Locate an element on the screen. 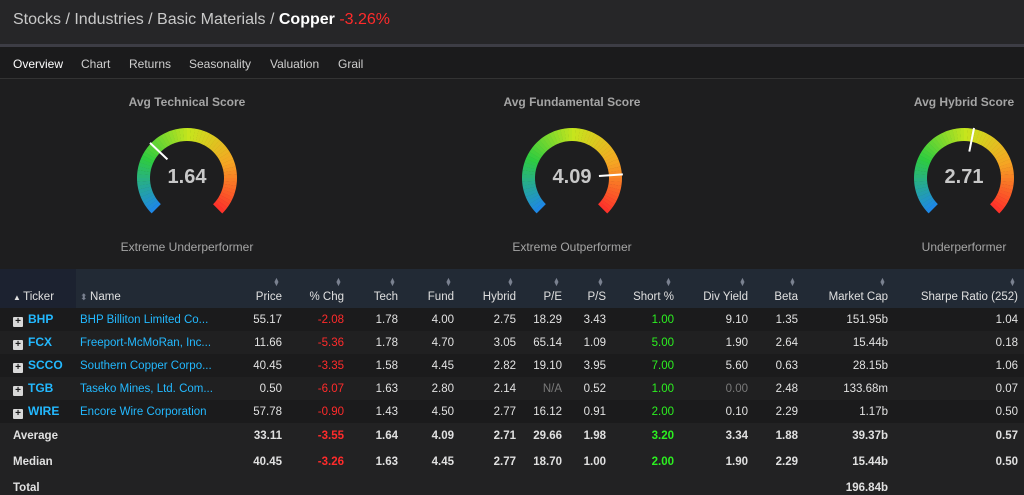 This screenshot has height=495, width=1024. summary-value: 15.44b is located at coordinates (870, 462).